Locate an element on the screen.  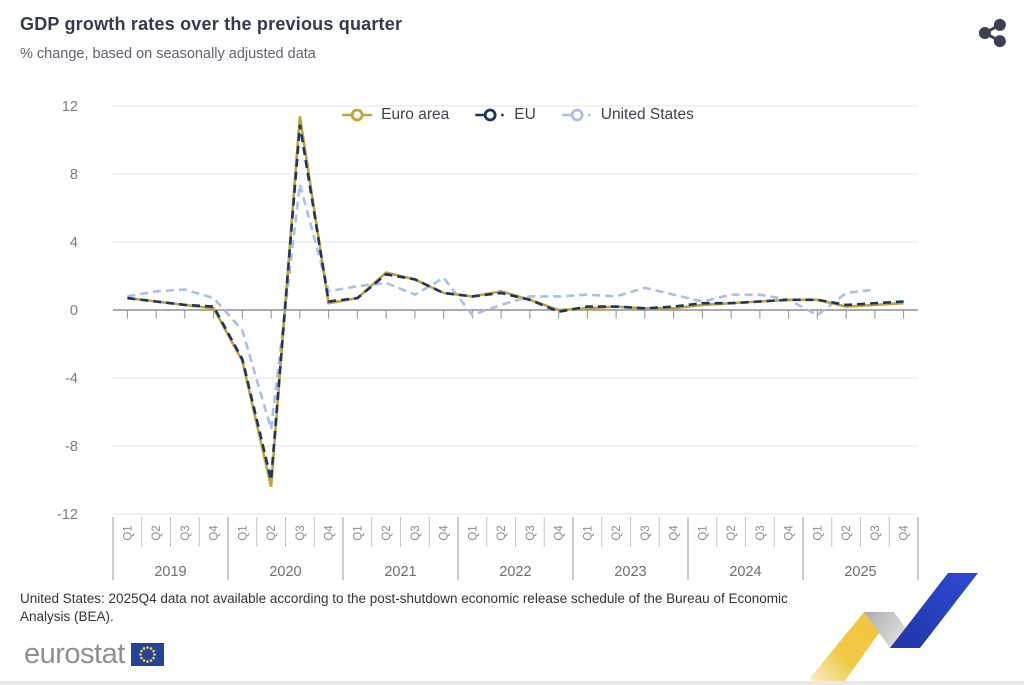
chart-legend: Euro area EU United States is located at coordinates (518, 115).